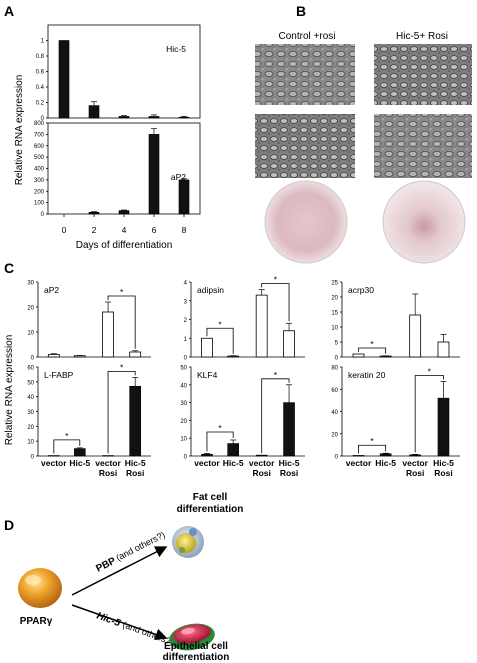  I want to click on hic5-arrow, so click(119, 622).